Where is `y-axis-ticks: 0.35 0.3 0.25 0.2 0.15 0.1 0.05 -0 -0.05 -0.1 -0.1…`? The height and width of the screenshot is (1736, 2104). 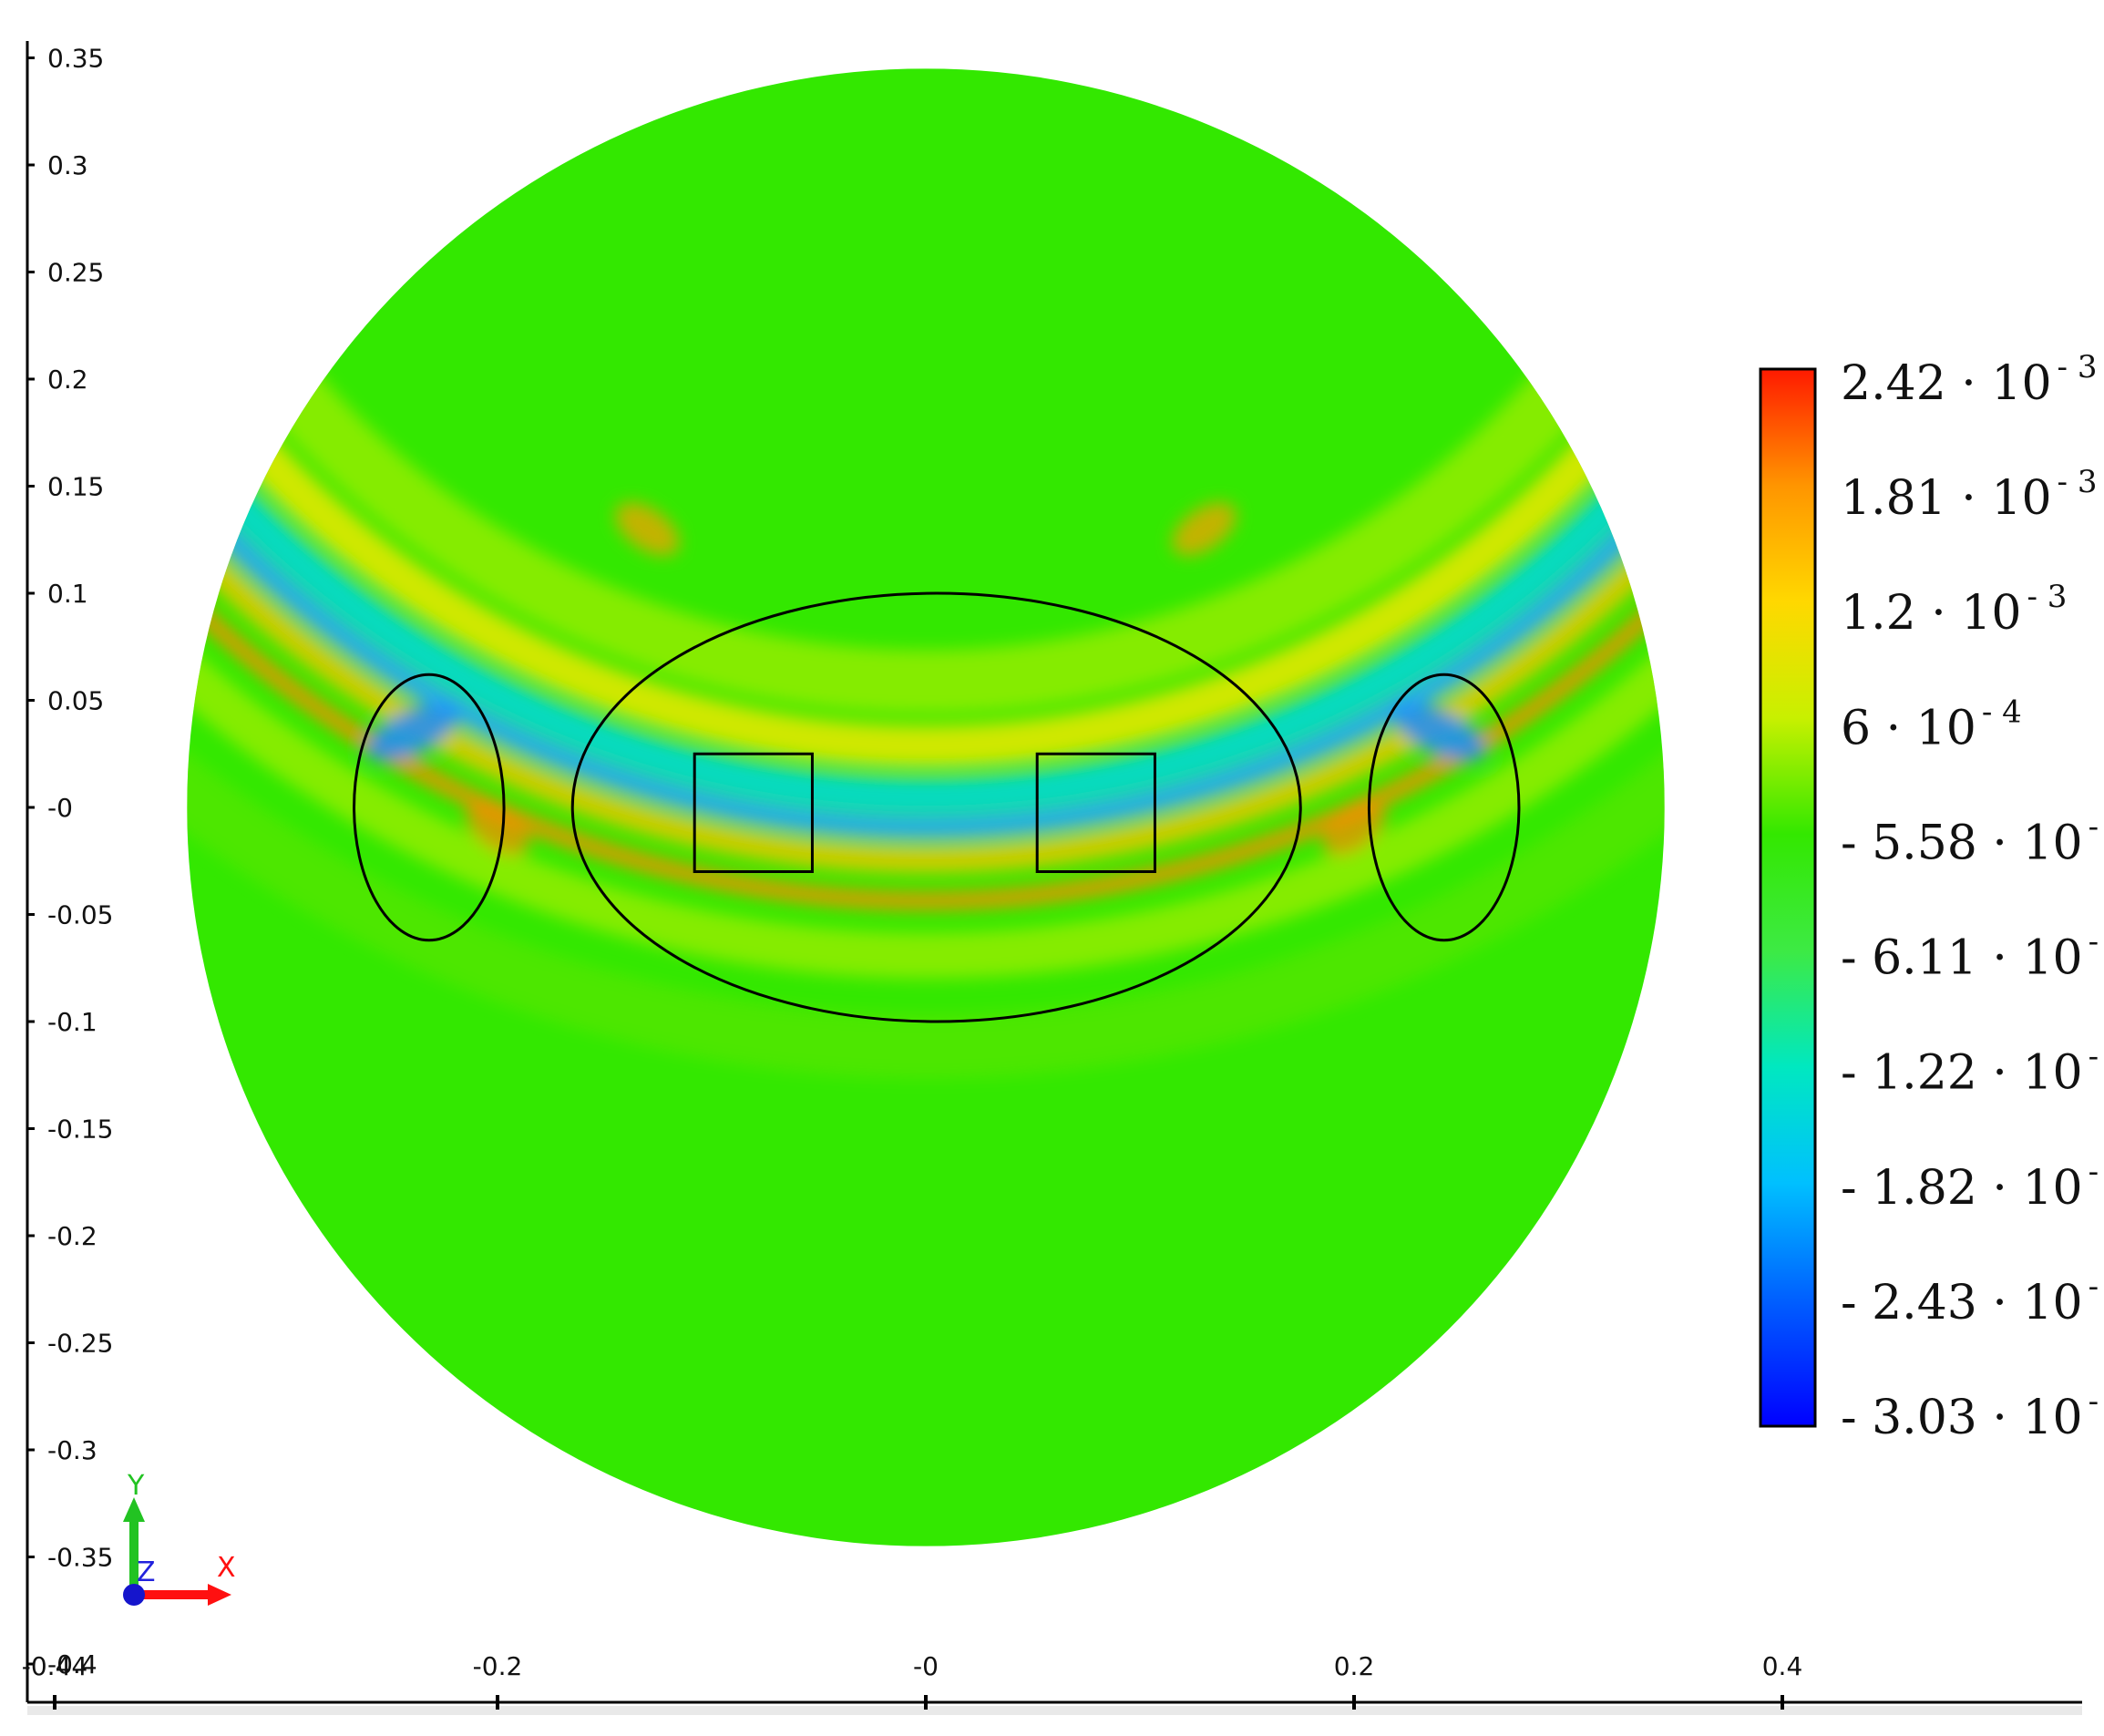 y-axis-ticks: 0.35 0.3 0.25 0.2 0.15 0.1 0.05 -0 -0.05 -0.1 -0.1… is located at coordinates (70, 862).